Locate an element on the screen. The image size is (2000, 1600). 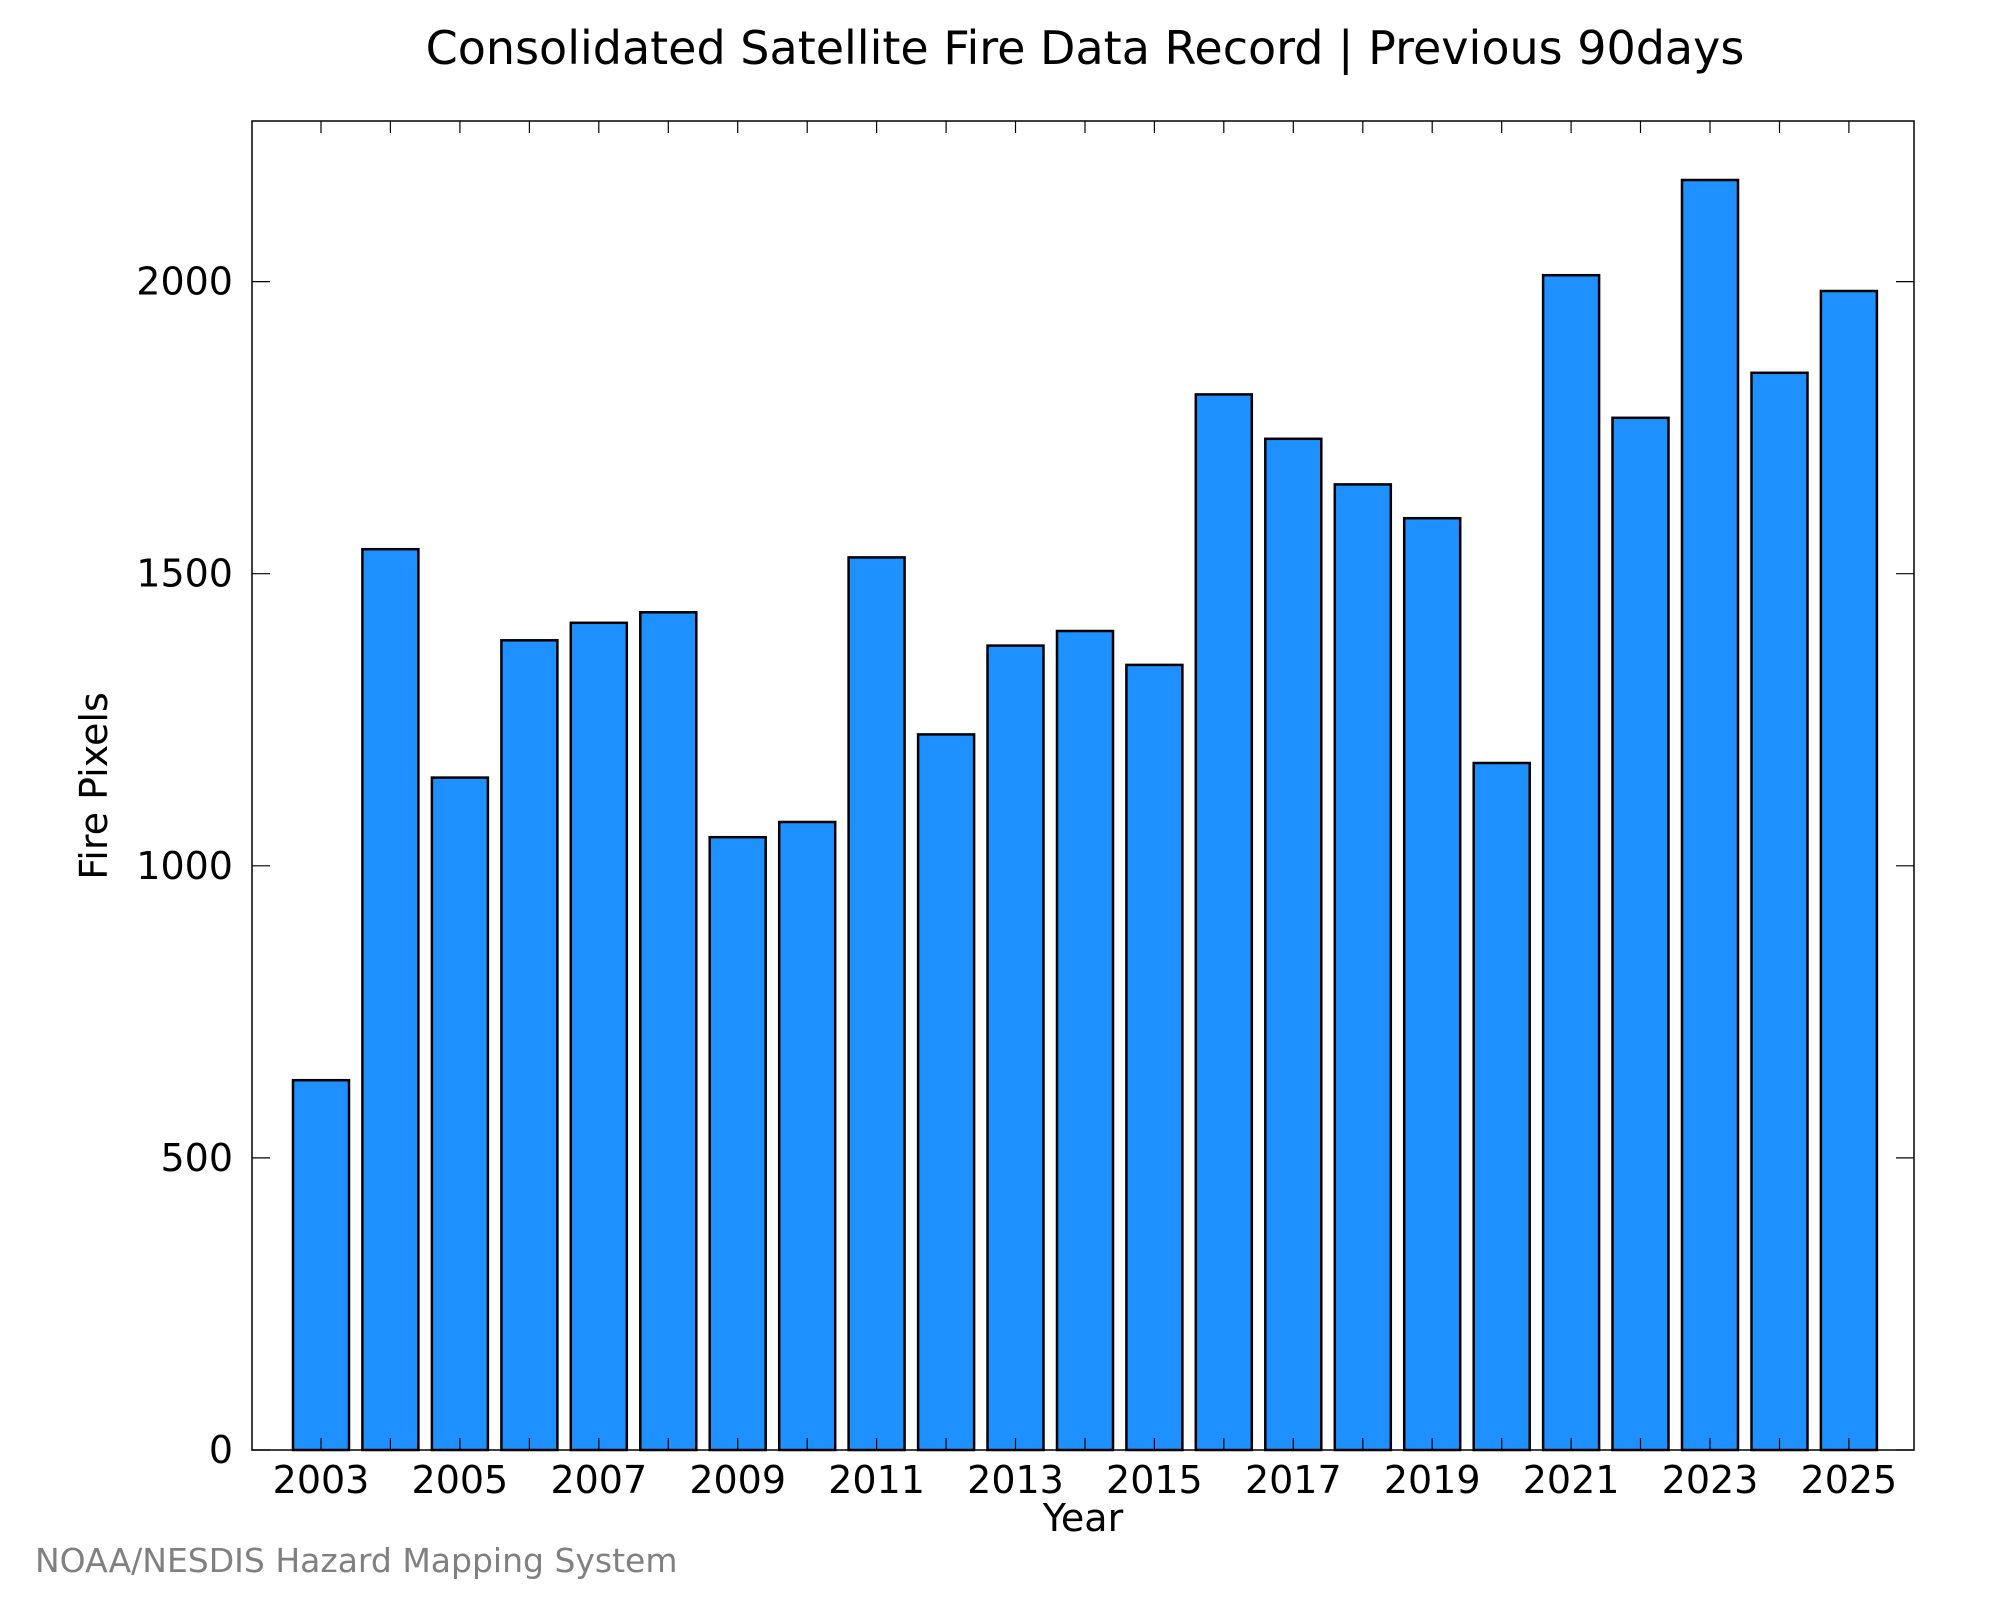
bar-2013 is located at coordinates (1015, 1048).